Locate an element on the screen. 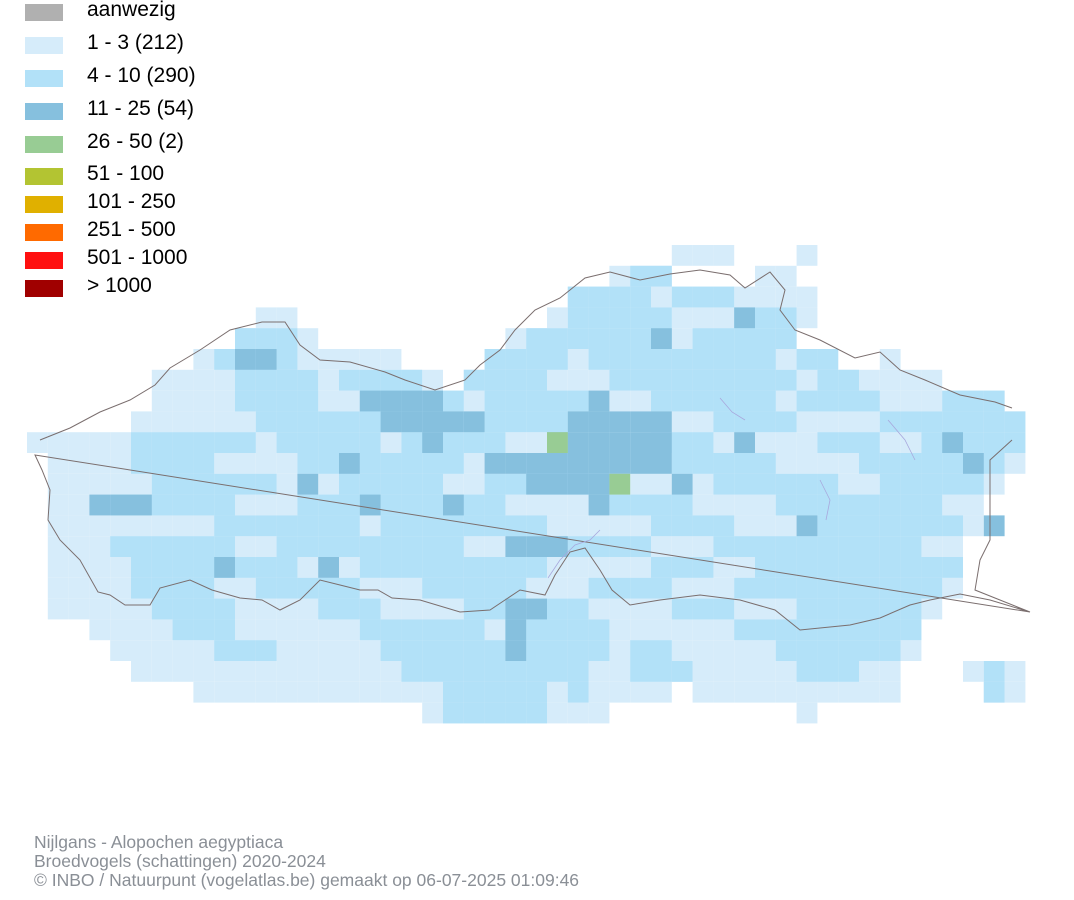 The height and width of the screenshot is (900, 1074). legend-label: > 1000 is located at coordinates (119, 285).